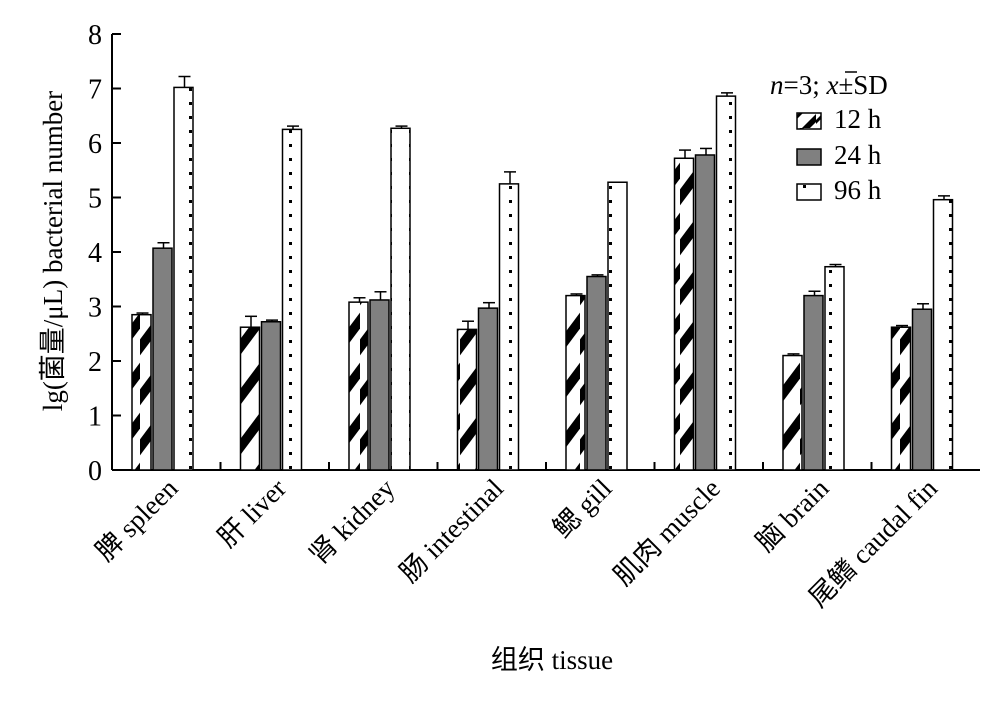  What do you see at coordinates (95, 199) in the screenshot?
I see `y-tick-label: 5` at bounding box center [95, 199].